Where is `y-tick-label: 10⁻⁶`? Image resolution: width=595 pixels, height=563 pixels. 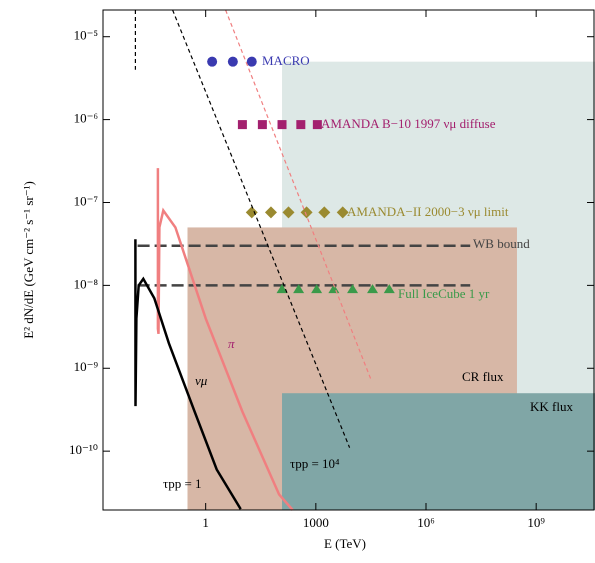 y-tick-label: 10⁻⁶ is located at coordinates (86, 118).